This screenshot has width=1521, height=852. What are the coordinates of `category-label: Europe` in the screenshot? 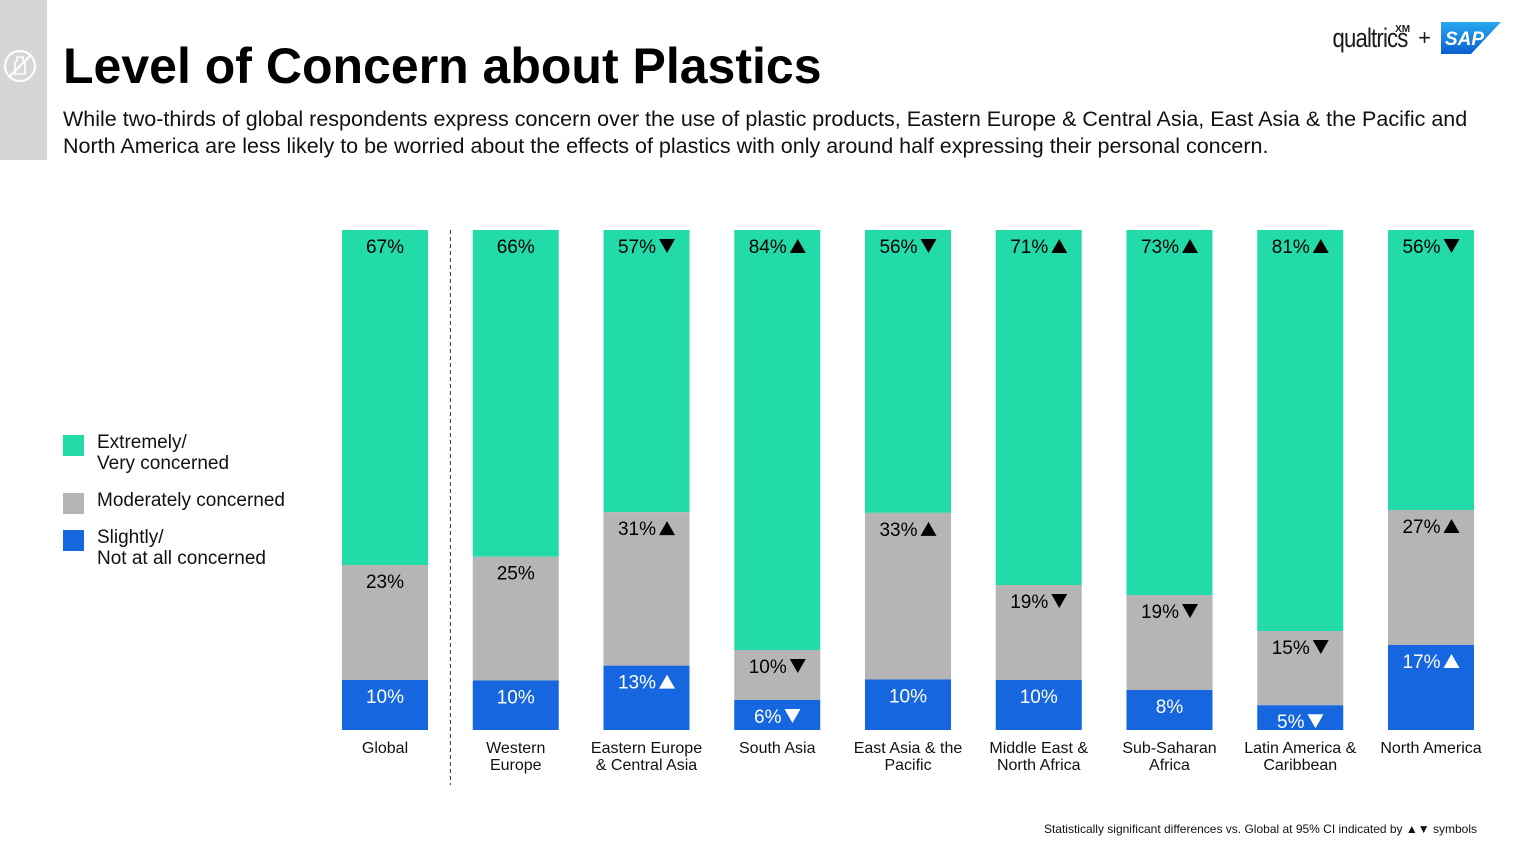 It's located at (516, 765).